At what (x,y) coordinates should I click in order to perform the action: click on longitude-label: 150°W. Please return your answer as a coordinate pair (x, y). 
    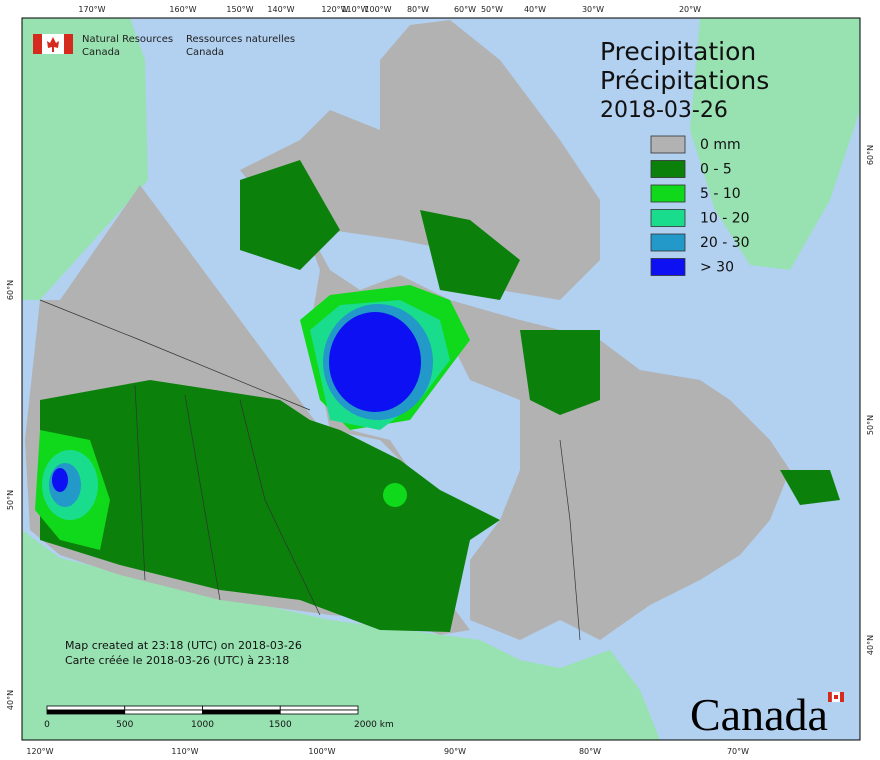
    Looking at the image, I should click on (239, 9).